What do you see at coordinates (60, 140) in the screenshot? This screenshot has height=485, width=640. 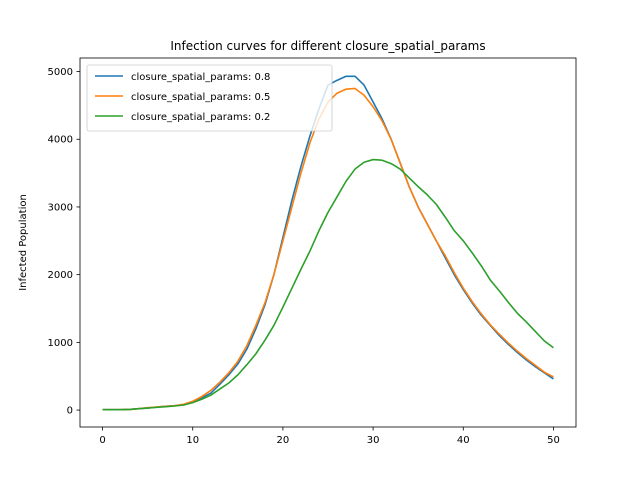 I see `y-tick-label: 4000` at bounding box center [60, 140].